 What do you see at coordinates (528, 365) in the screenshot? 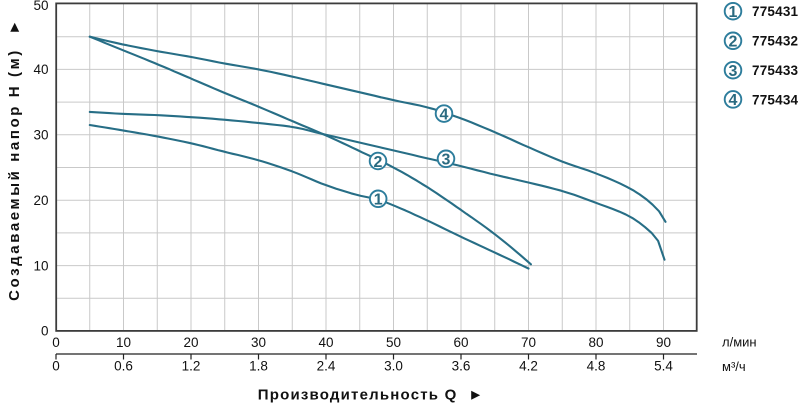
I see `svg-text: 4.2` at bounding box center [528, 365].